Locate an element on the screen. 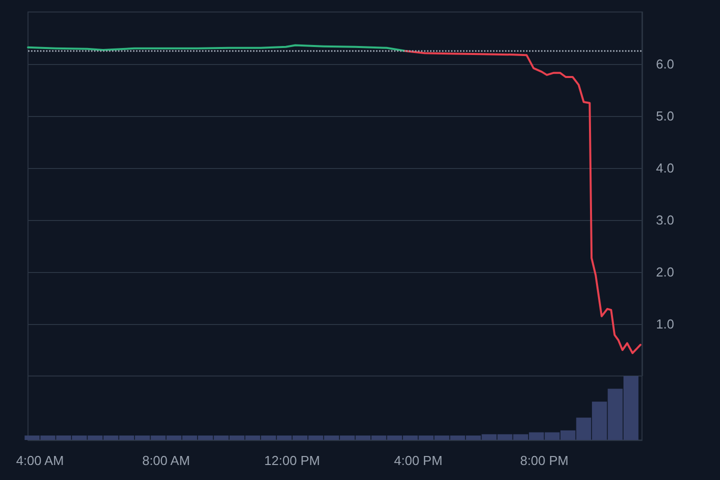 This screenshot has width=720, height=480. x-tick-label: 12:00 PM is located at coordinates (292, 460).